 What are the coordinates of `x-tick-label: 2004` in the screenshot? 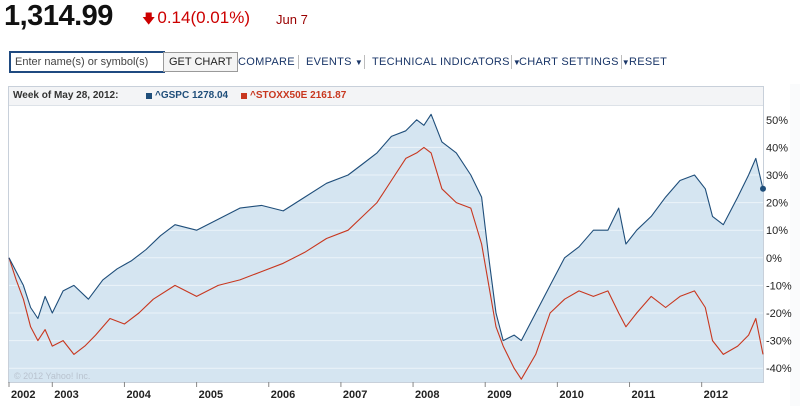 It's located at (138, 395).